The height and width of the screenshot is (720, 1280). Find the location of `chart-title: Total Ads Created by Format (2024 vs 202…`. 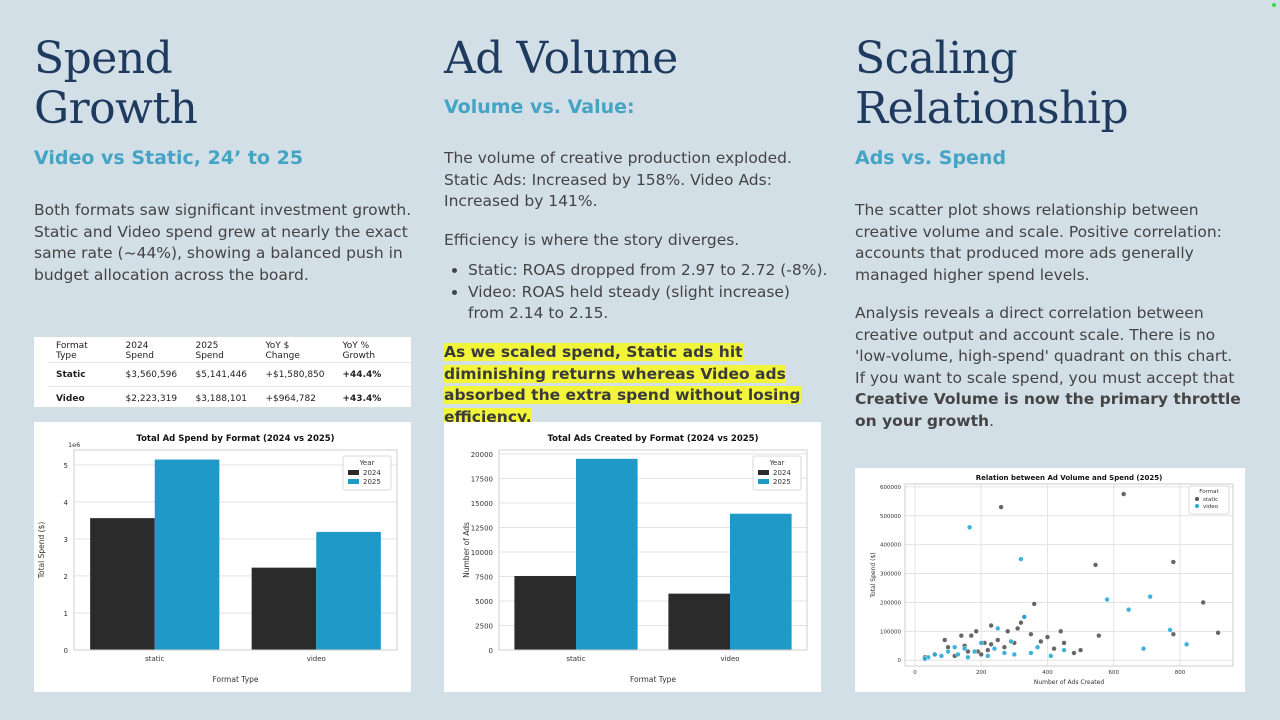

chart-title: Total Ads Created by Format (2024 vs 202… is located at coordinates (653, 439).